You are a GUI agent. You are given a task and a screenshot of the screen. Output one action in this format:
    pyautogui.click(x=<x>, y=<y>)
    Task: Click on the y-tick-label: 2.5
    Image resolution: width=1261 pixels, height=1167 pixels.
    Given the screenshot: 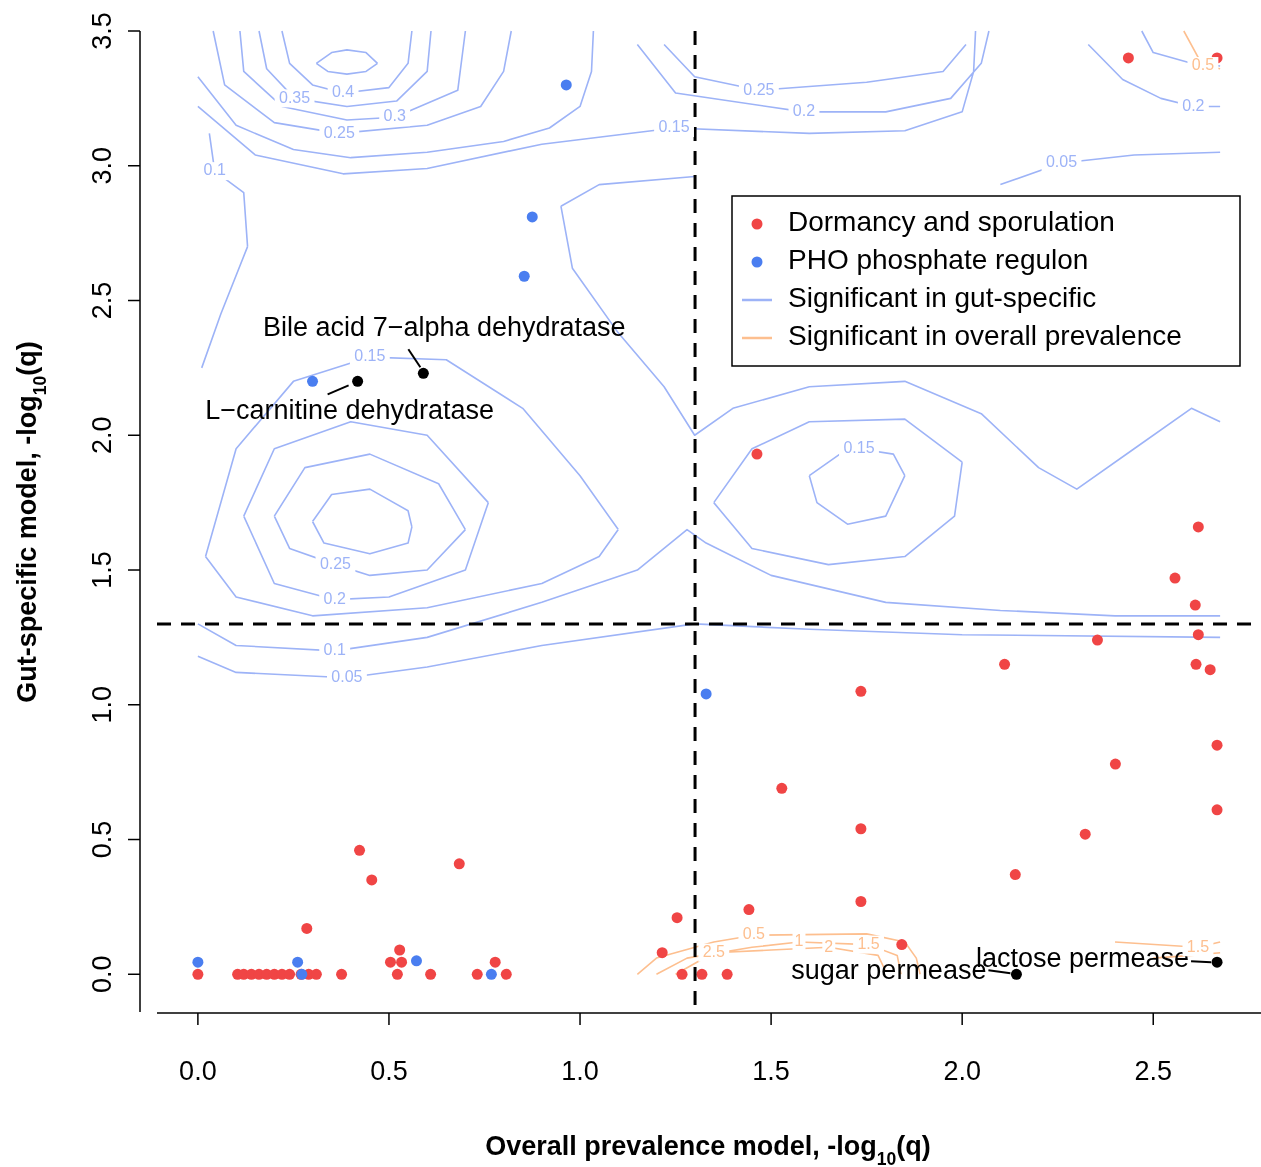 What is the action you would take?
    pyautogui.click(x=102, y=300)
    